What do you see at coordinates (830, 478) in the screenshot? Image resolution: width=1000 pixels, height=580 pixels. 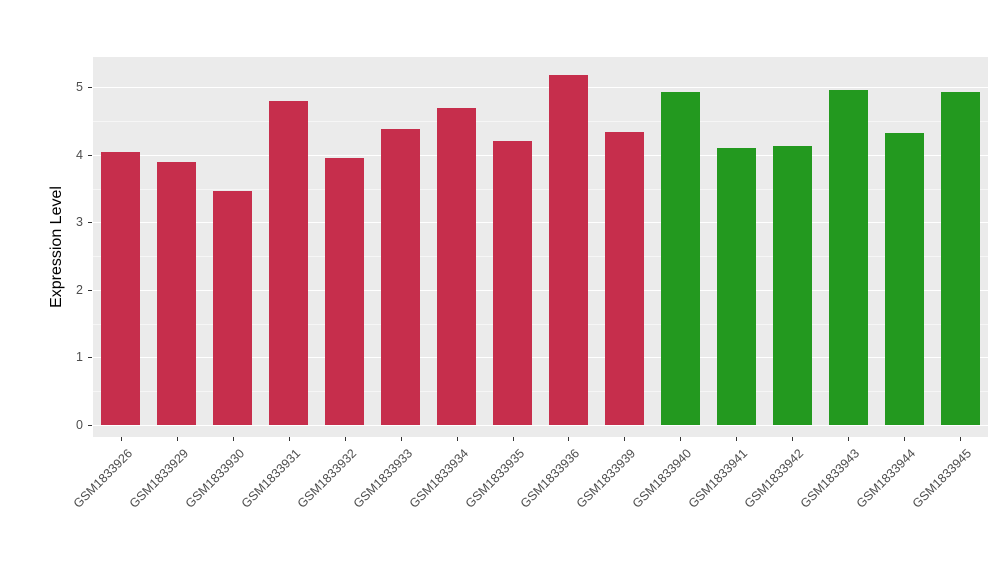 I see `x-tick-label: GSM1833943` at bounding box center [830, 478].